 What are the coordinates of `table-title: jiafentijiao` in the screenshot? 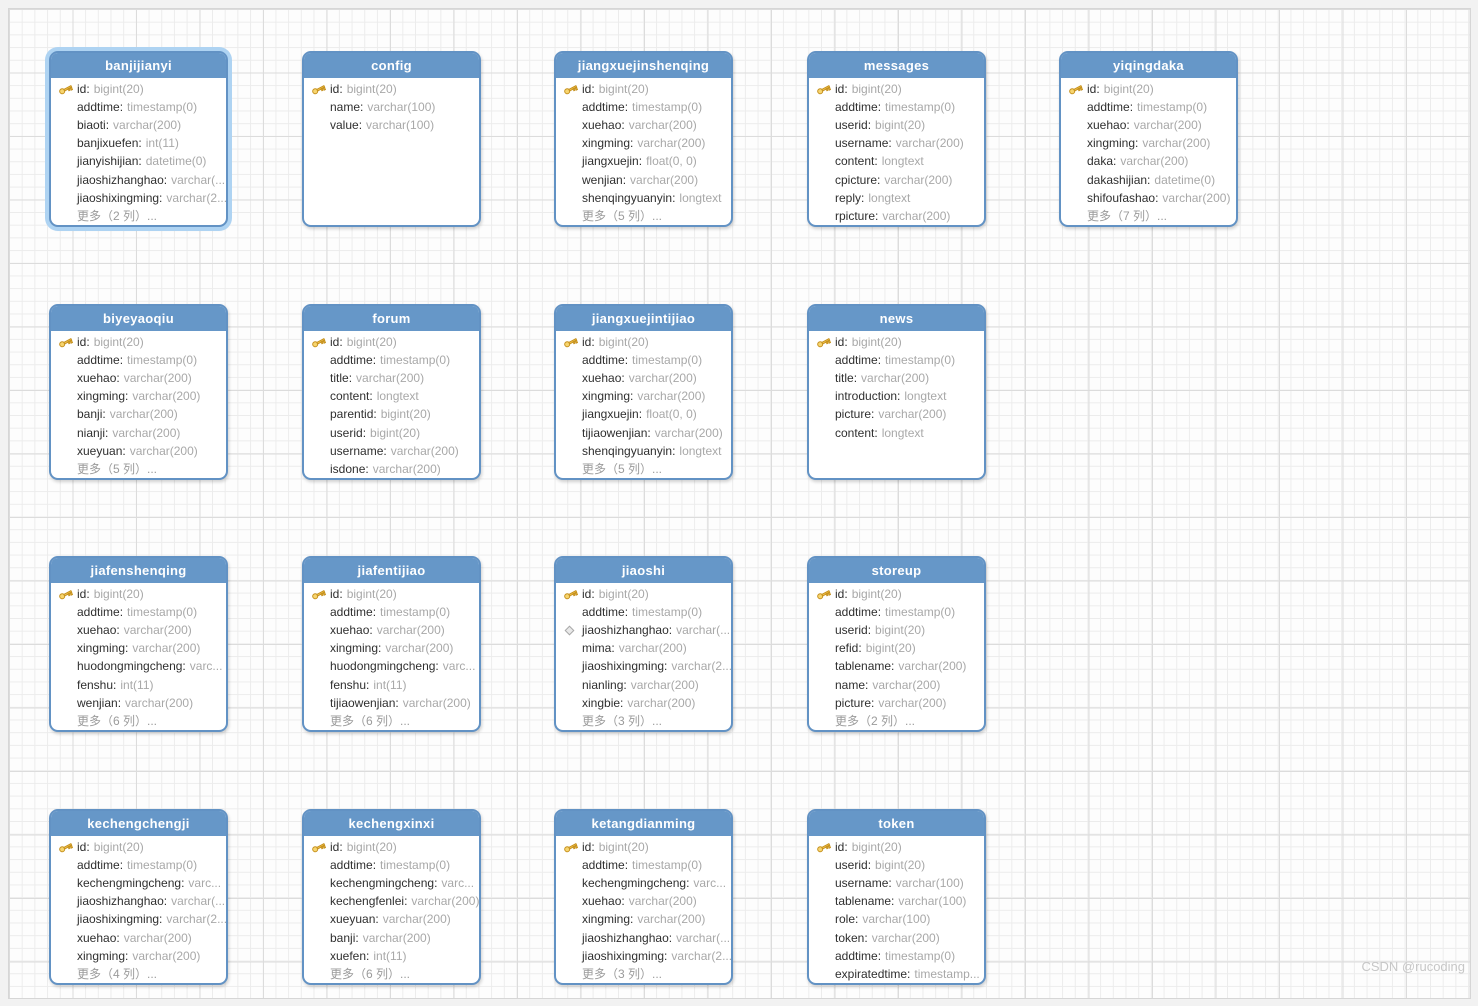 It's located at (391, 570).